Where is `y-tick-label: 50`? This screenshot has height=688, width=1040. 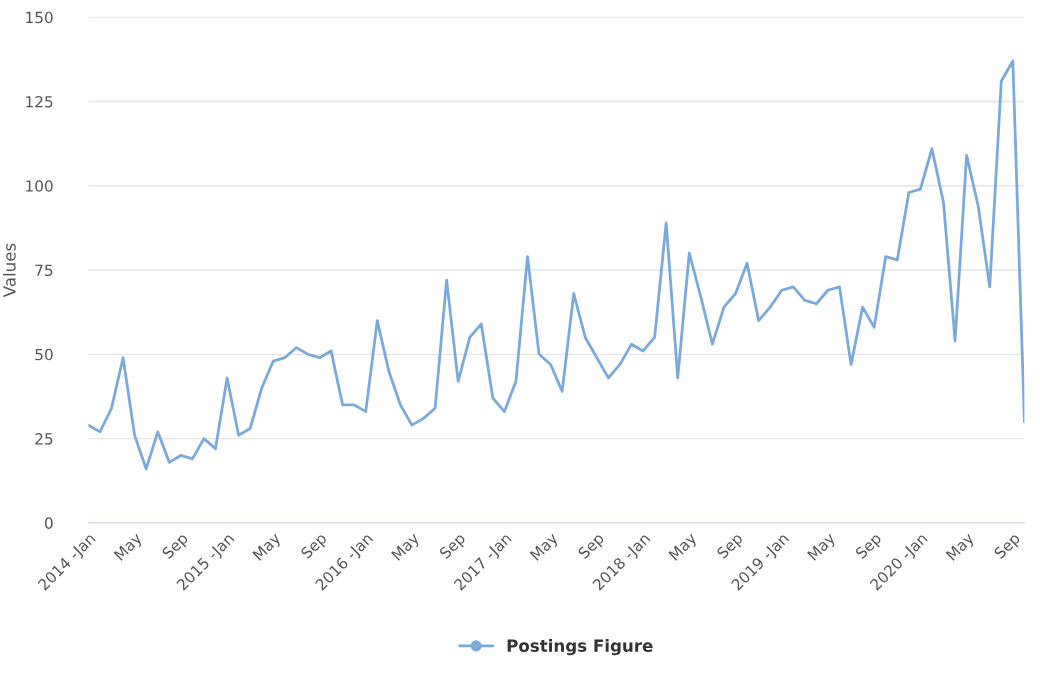
y-tick-label: 50 is located at coordinates (44, 354).